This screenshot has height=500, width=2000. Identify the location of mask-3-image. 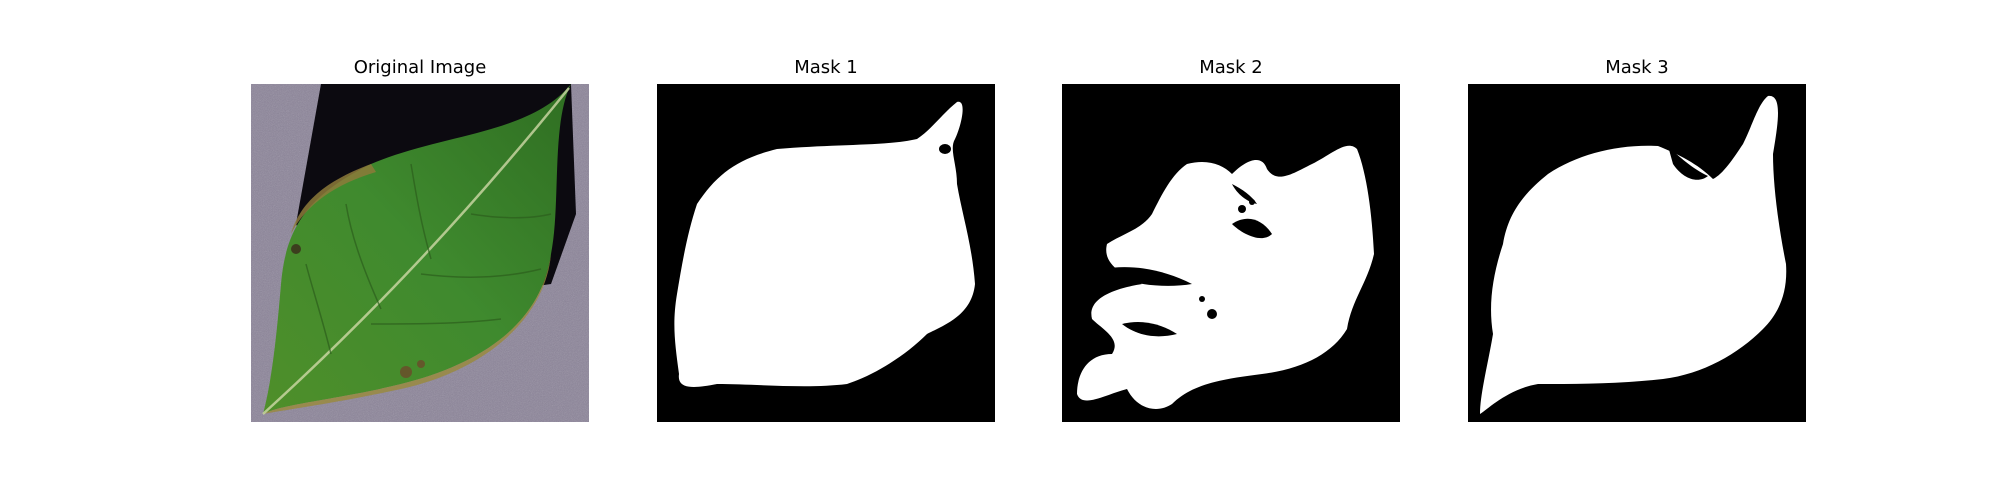
(1637, 253).